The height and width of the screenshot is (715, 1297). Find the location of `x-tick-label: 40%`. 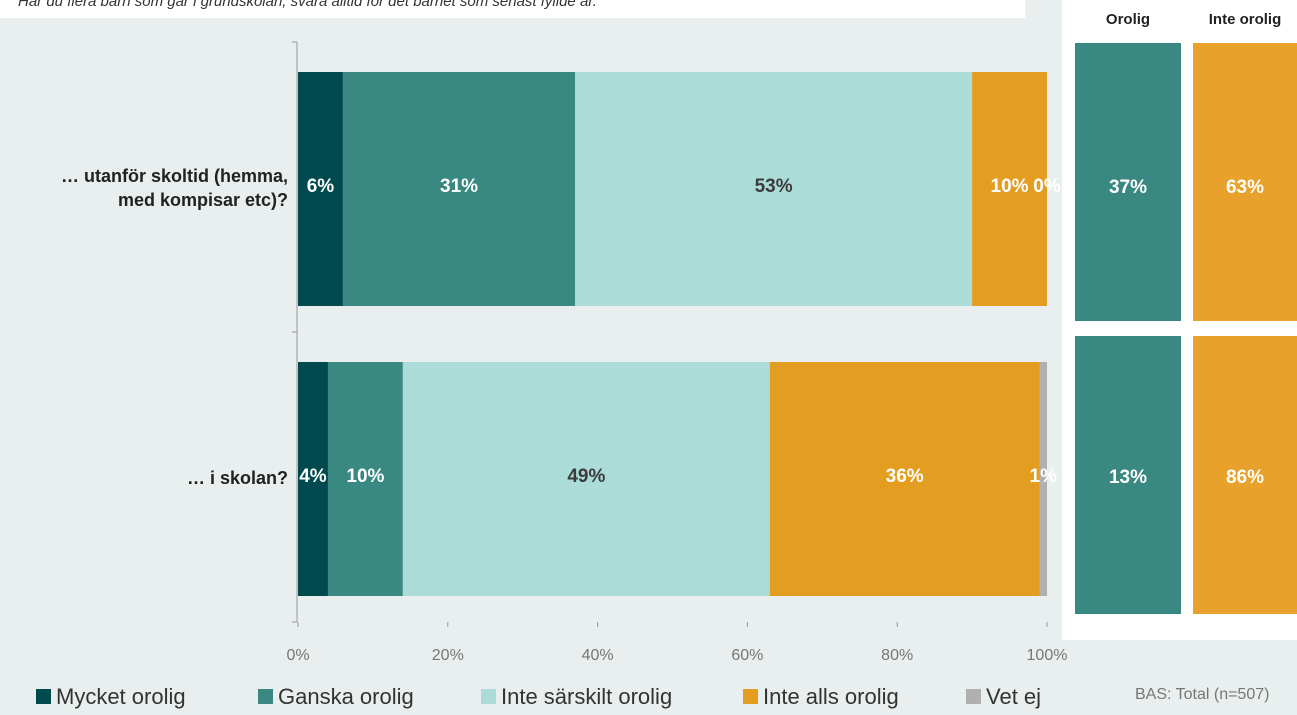

x-tick-label: 40% is located at coordinates (598, 655).